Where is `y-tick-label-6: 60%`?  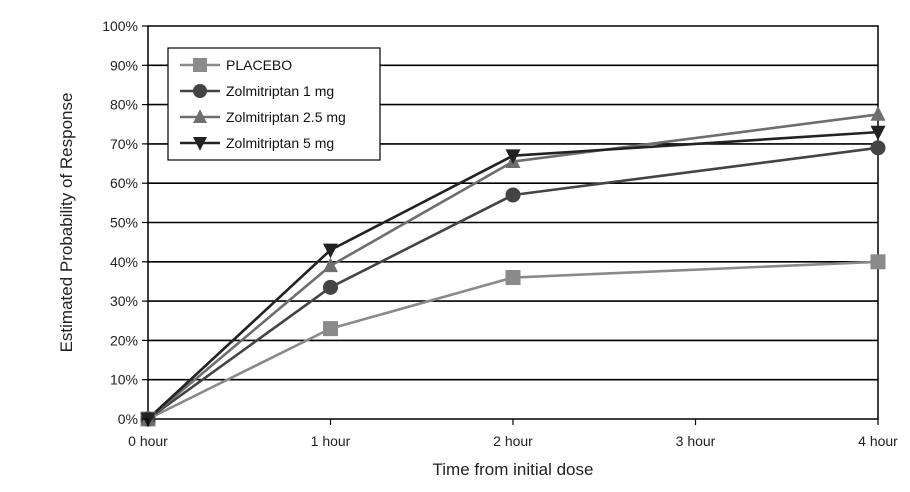
y-tick-label-6: 60% is located at coordinates (124, 183).